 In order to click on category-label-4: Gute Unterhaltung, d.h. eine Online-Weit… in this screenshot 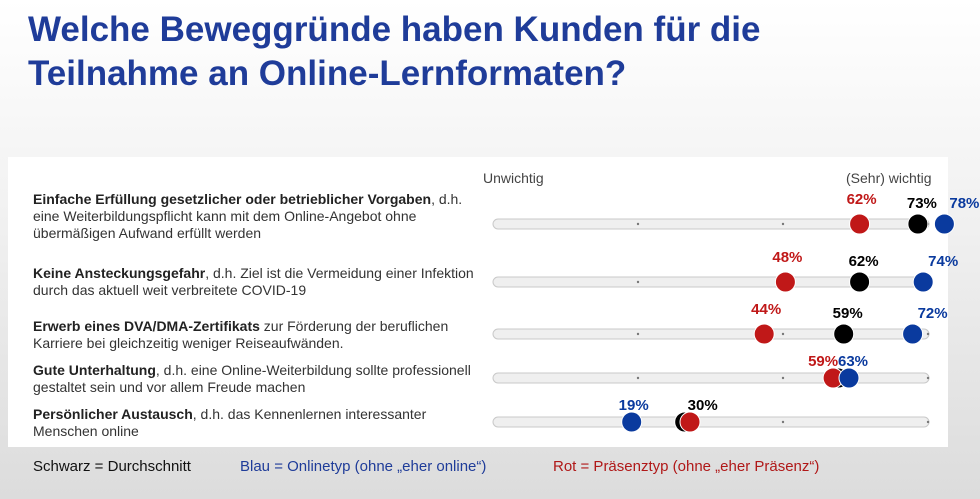, I will do `click(258, 379)`.